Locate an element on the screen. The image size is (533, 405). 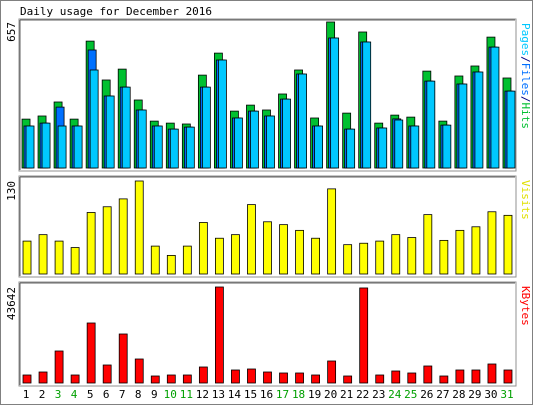
legend: Pages/Files/Hits is located at coordinates (525, 76).